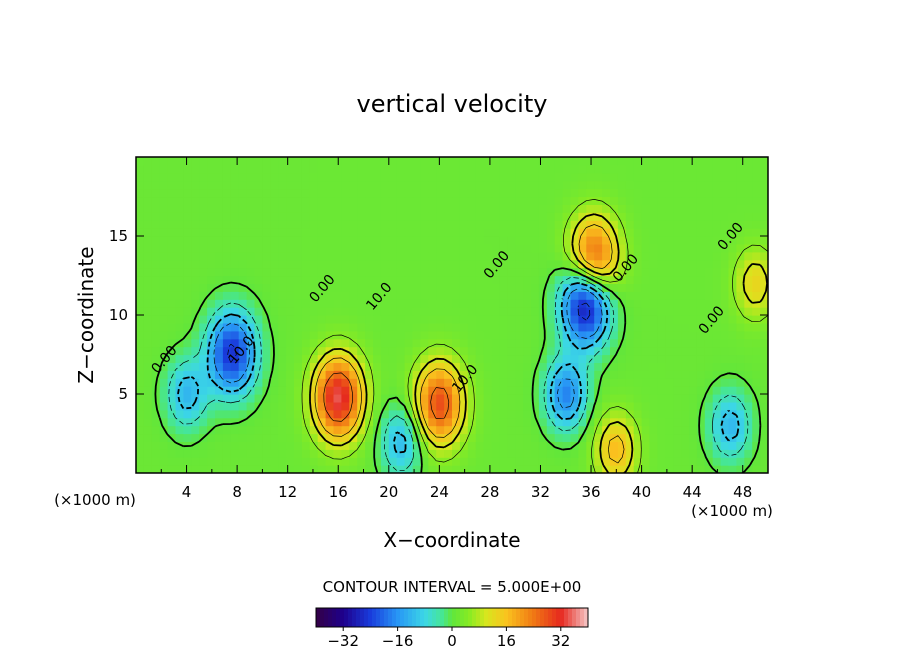 The width and height of the screenshot is (904, 654). What do you see at coordinates (448, 638) in the screenshot?
I see `colorbar-ticks: −32 −16 0 16 32` at bounding box center [448, 638].